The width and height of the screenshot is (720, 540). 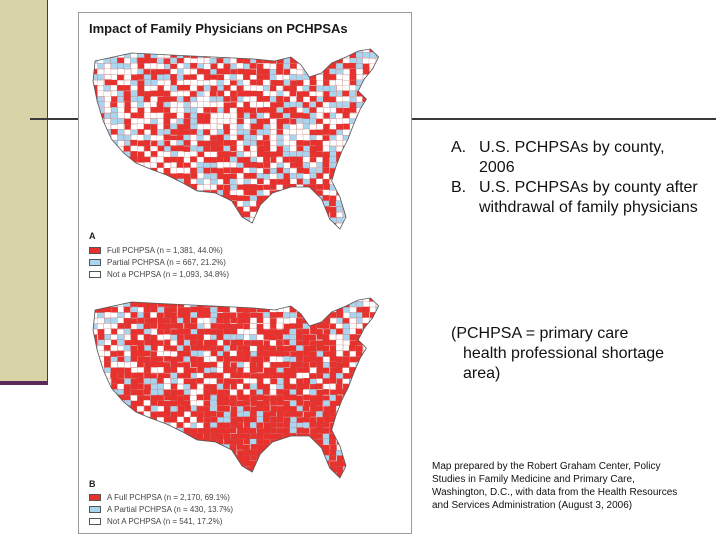 I want to click on panel-b-label: B, so click(x=92, y=484).